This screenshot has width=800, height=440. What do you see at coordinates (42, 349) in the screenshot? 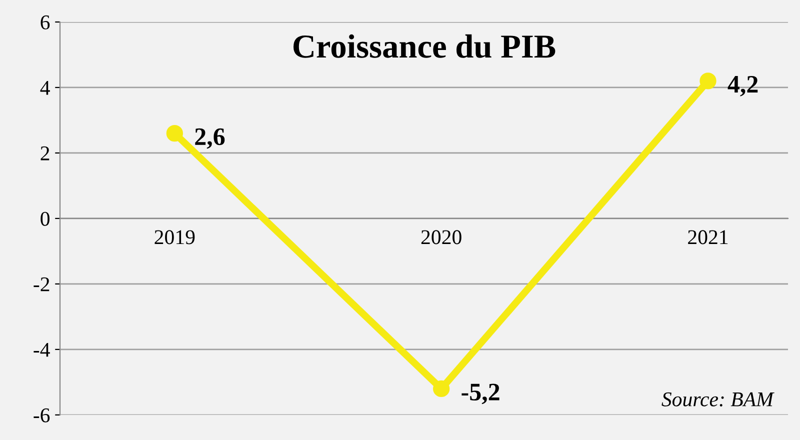
I see `y-tick-label: -4` at bounding box center [42, 349].